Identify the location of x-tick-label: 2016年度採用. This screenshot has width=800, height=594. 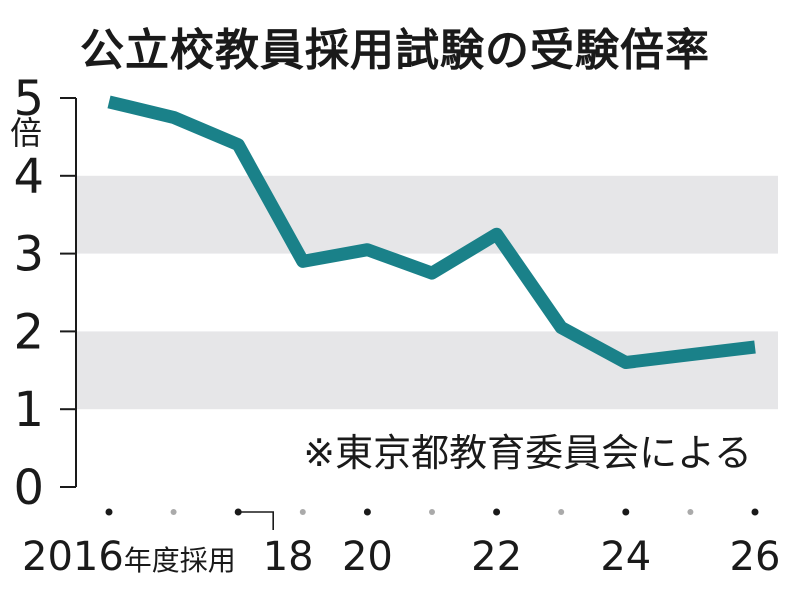
(129, 557).